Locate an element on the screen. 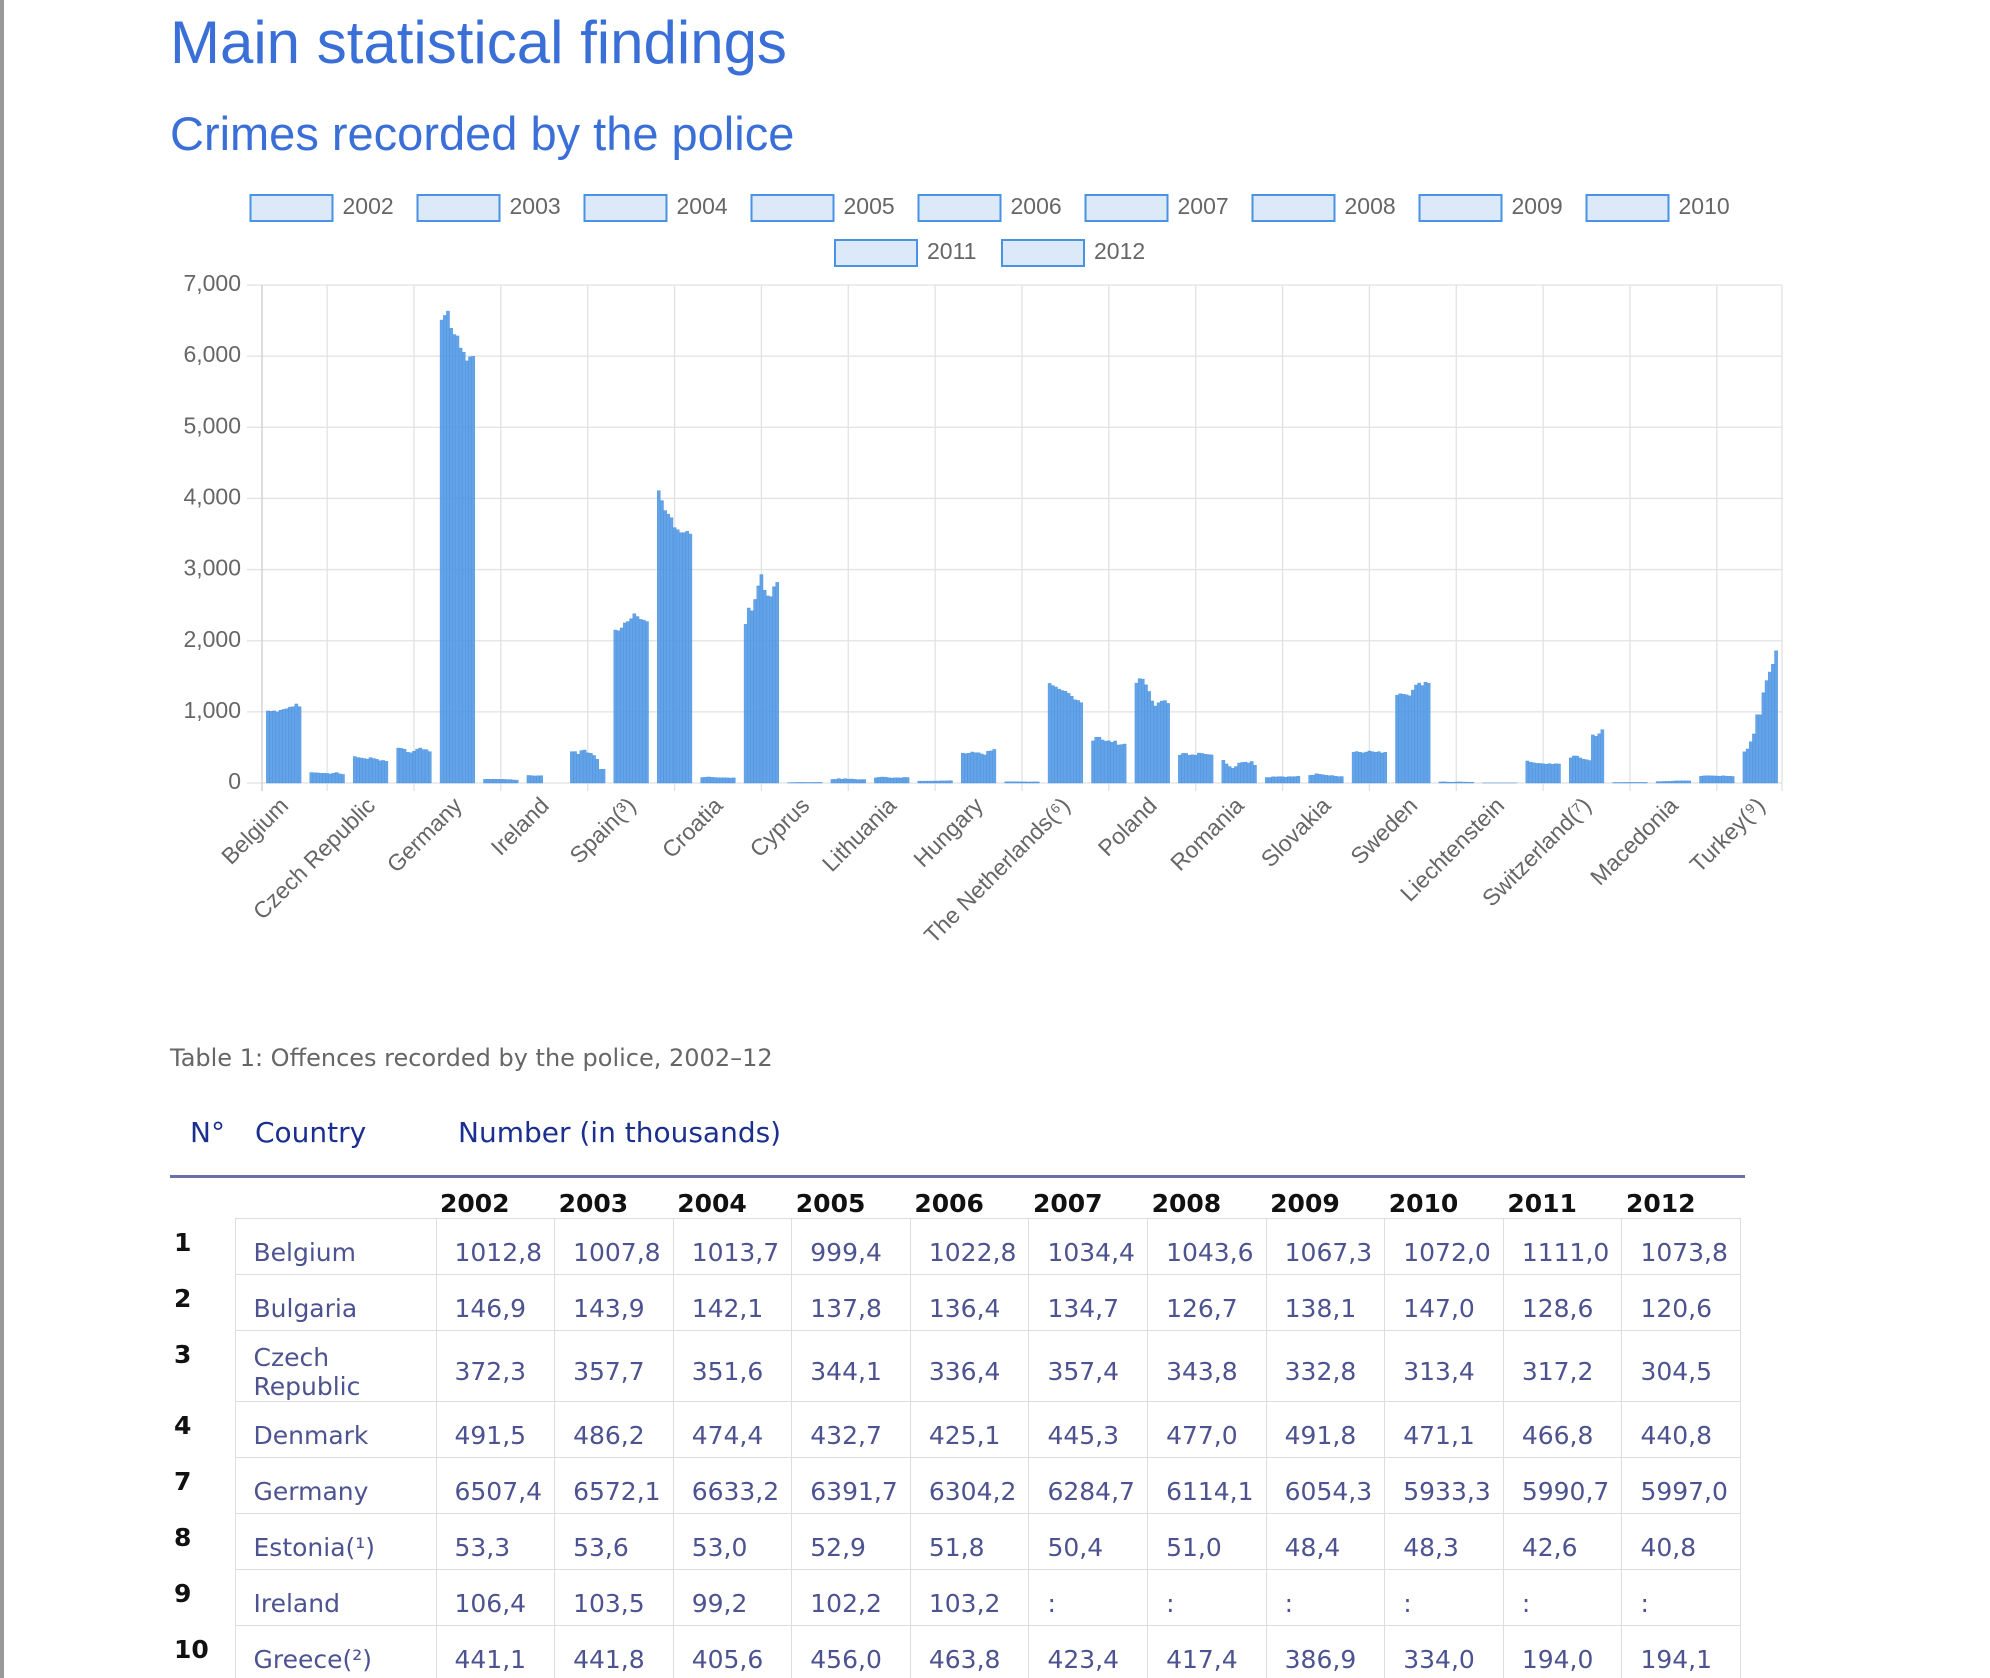 The width and height of the screenshot is (1990, 1678). x-tick-label: Croatia is located at coordinates (692, 827).